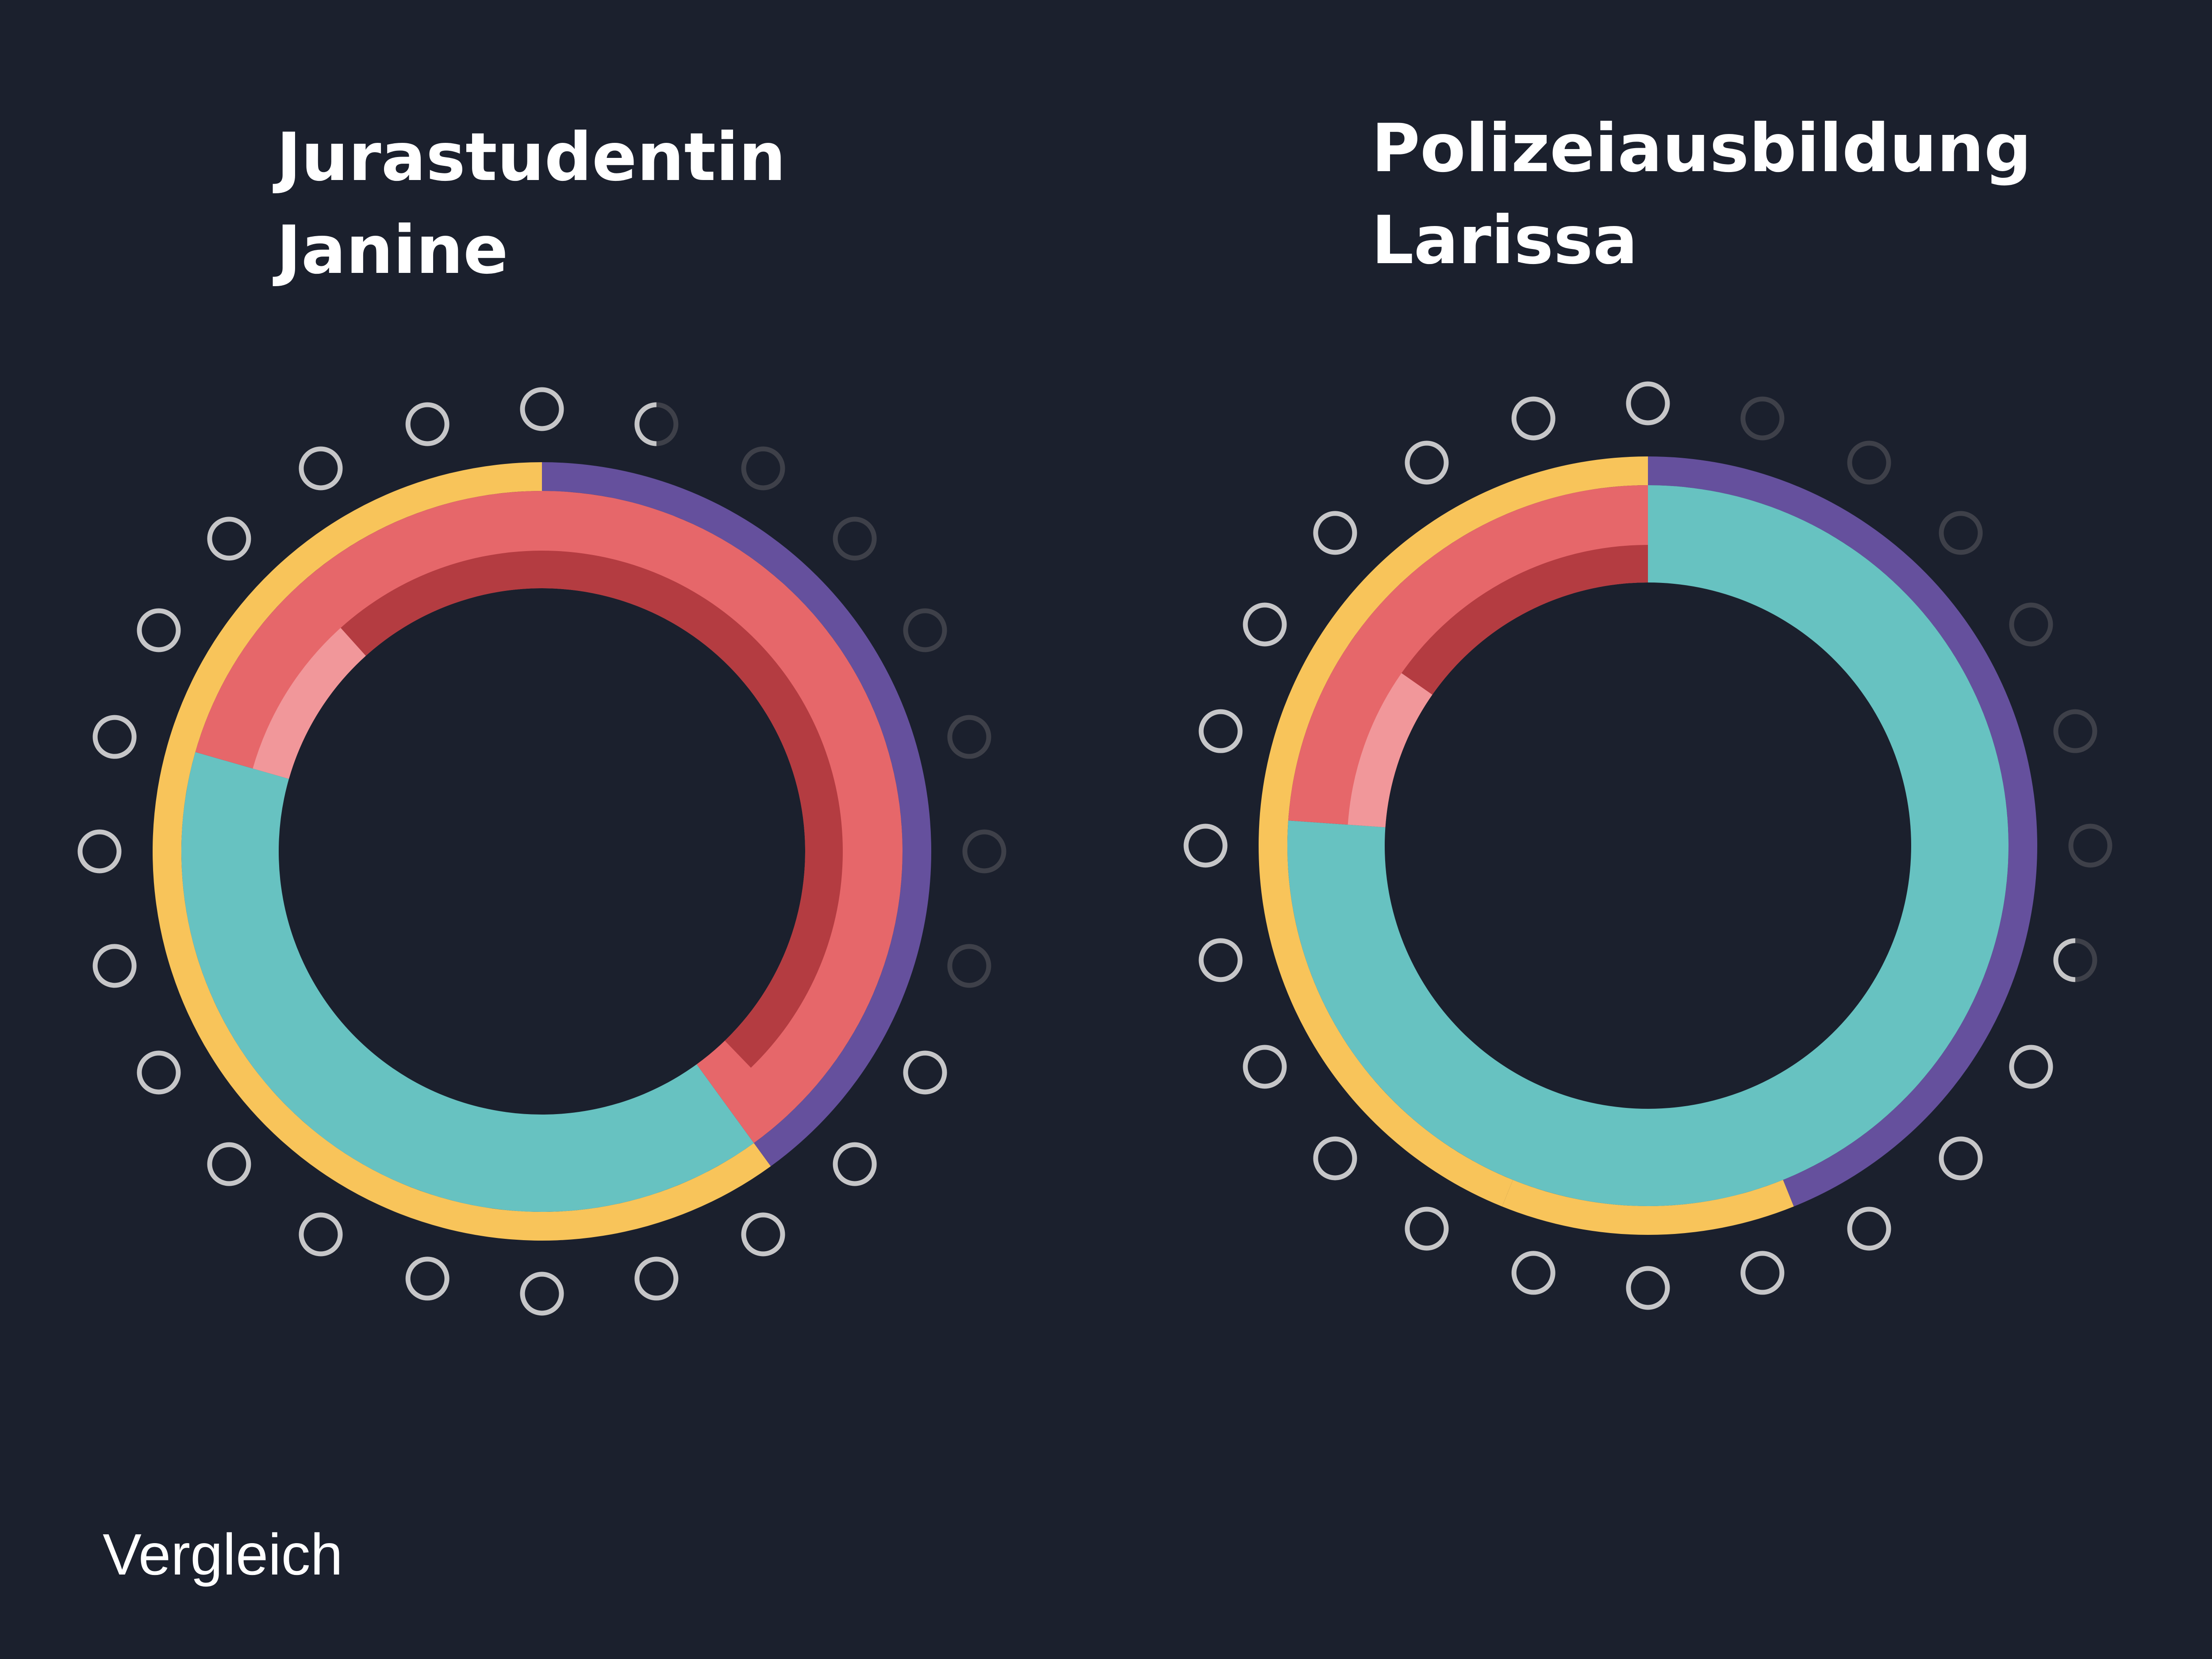  What do you see at coordinates (2065, 960) in the screenshot?
I see `slot-7-partial` at bounding box center [2065, 960].